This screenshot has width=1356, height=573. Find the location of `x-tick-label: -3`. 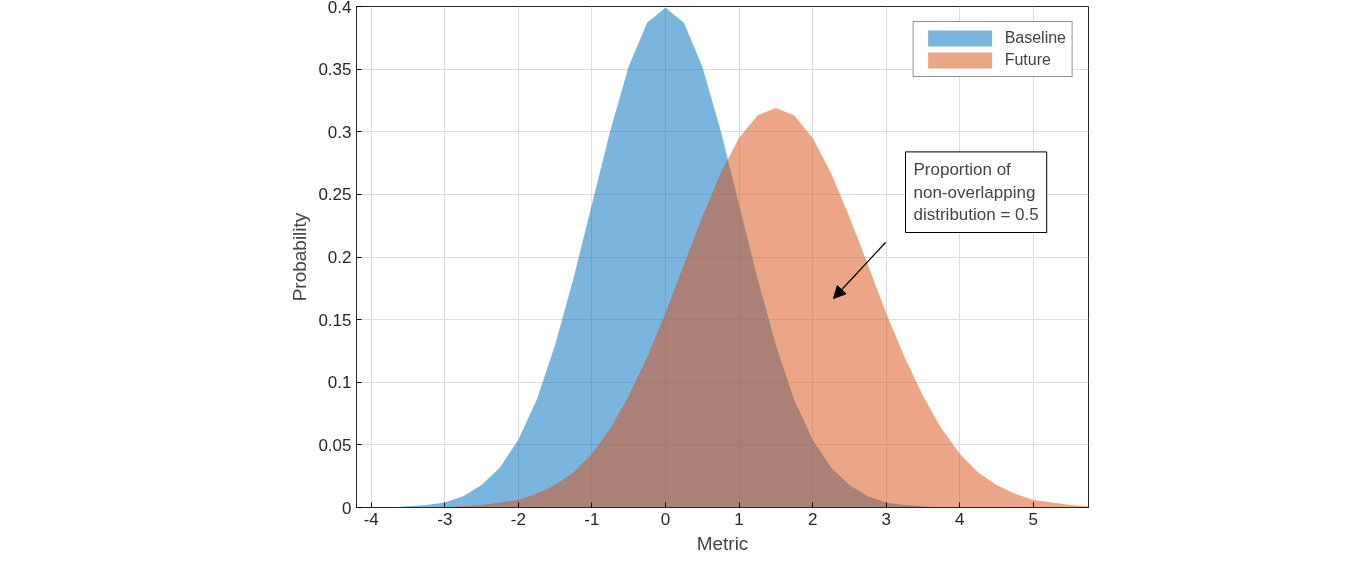

x-tick-label: -3 is located at coordinates (445, 519).